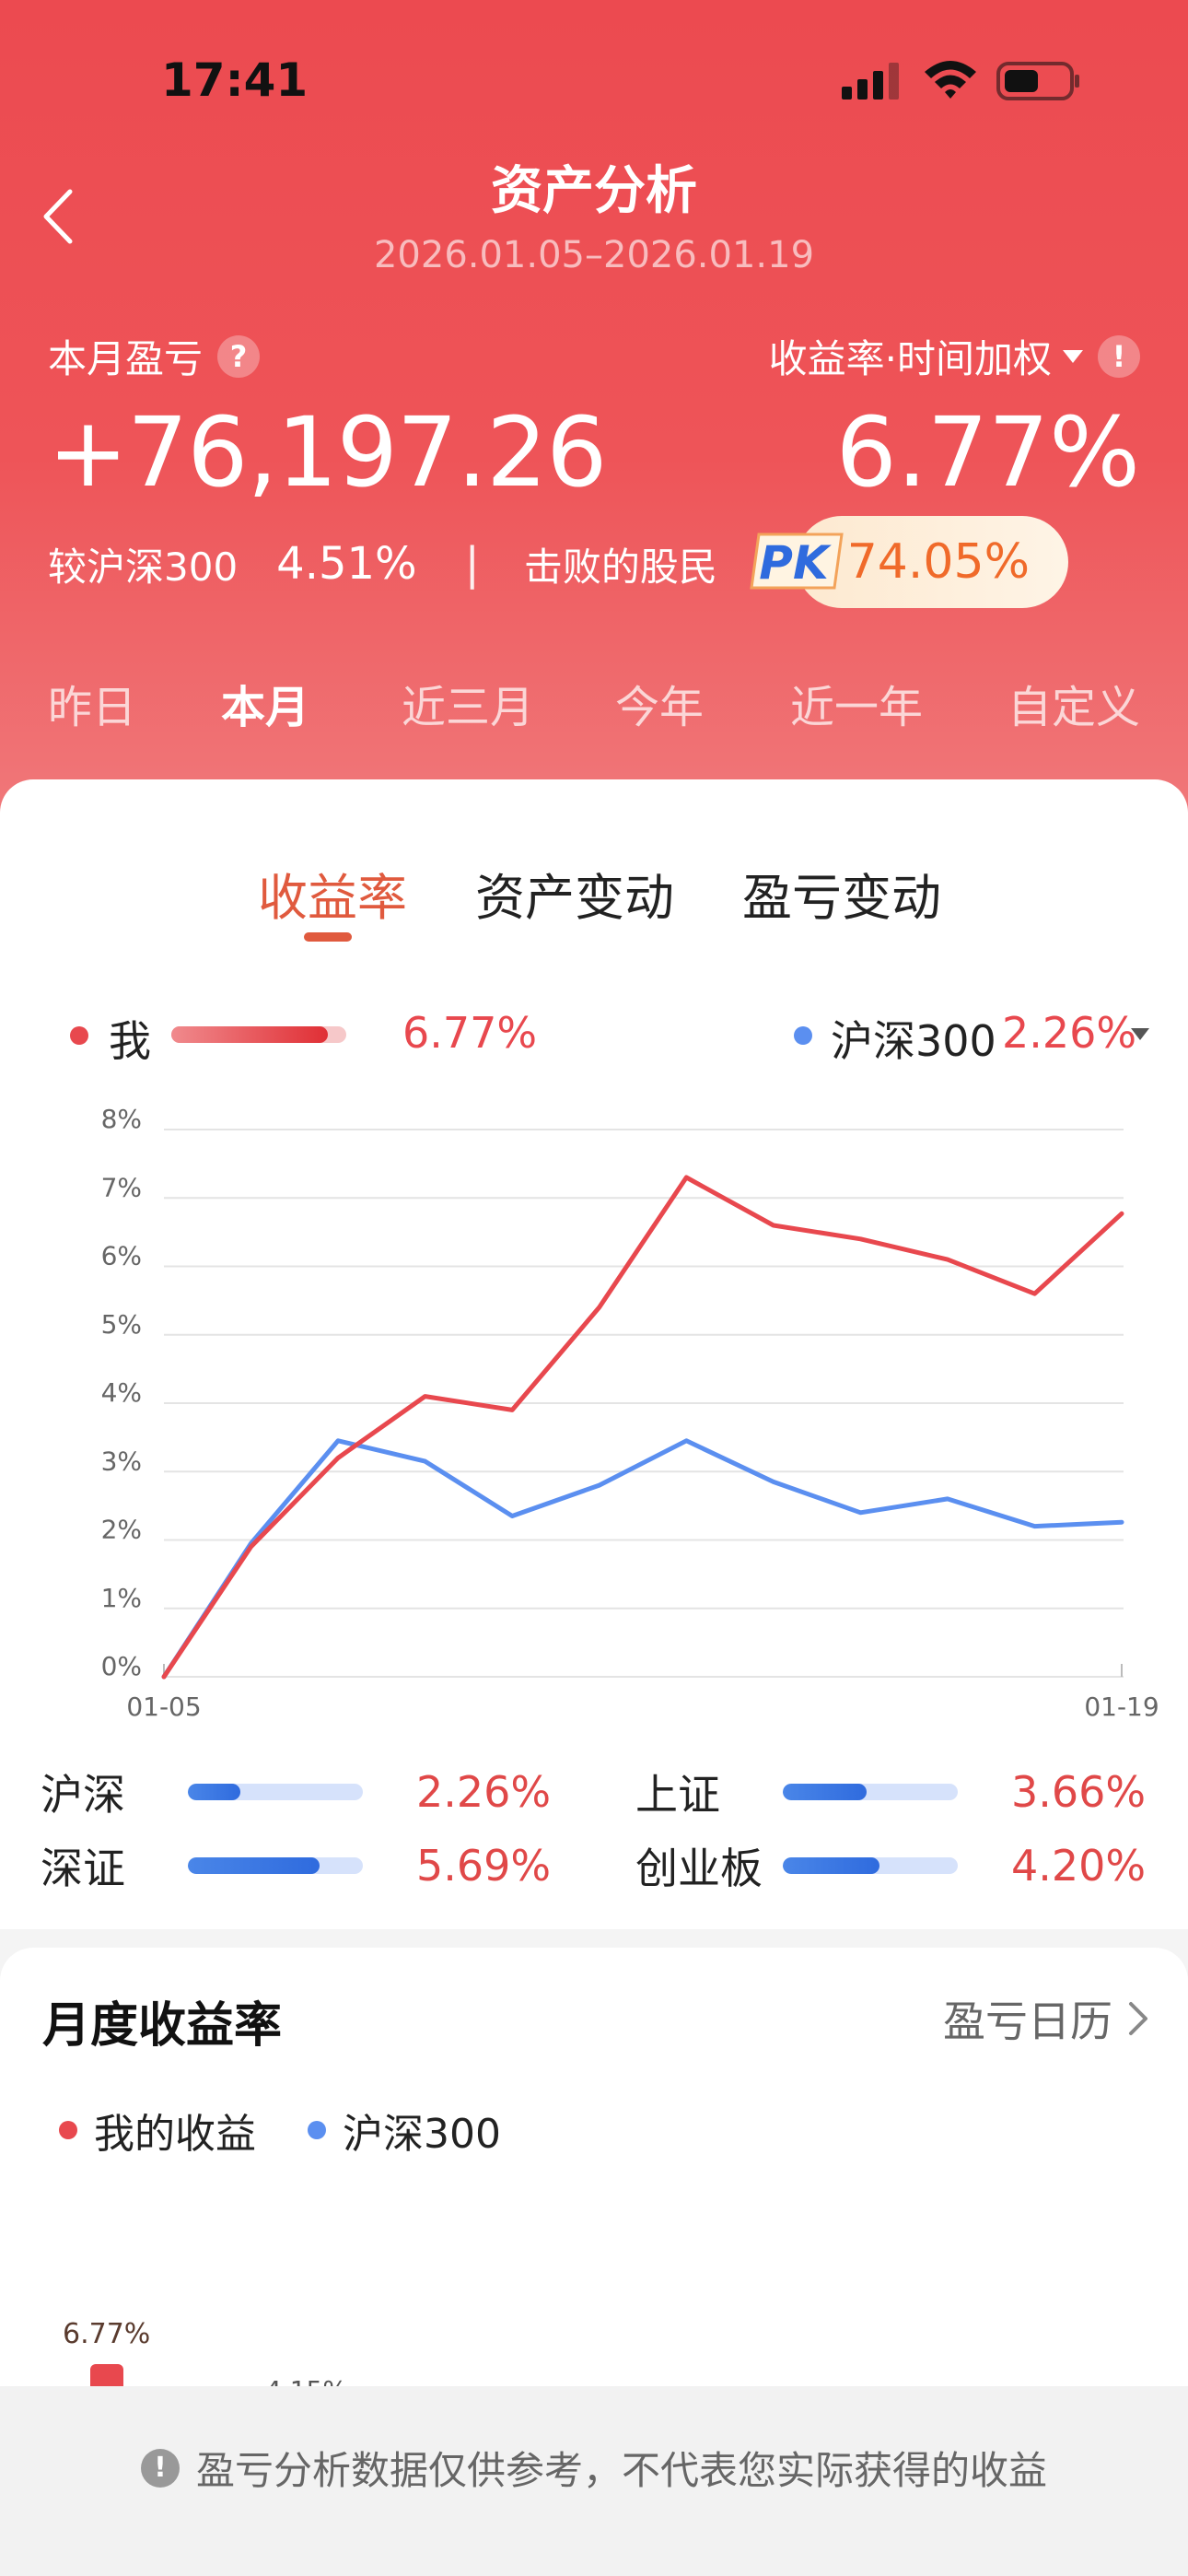 This screenshot has width=1188, height=2576. I want to click on status-time: 17:41, so click(235, 80).